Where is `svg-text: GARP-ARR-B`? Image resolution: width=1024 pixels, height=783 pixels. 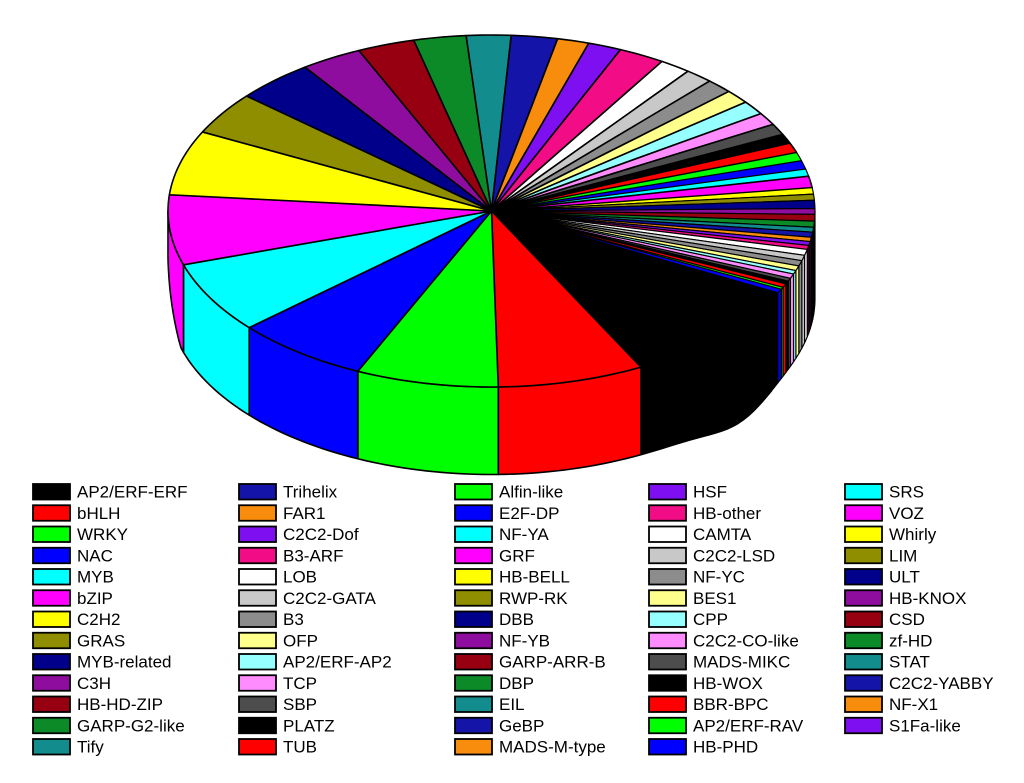 svg-text: GARP-ARR-B is located at coordinates (552, 662).